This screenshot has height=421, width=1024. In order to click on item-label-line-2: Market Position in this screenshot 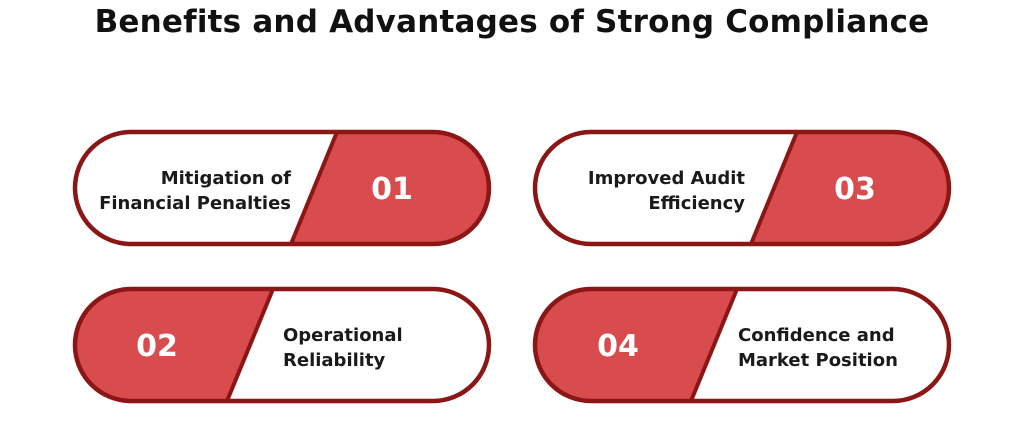, I will do `click(818, 360)`.